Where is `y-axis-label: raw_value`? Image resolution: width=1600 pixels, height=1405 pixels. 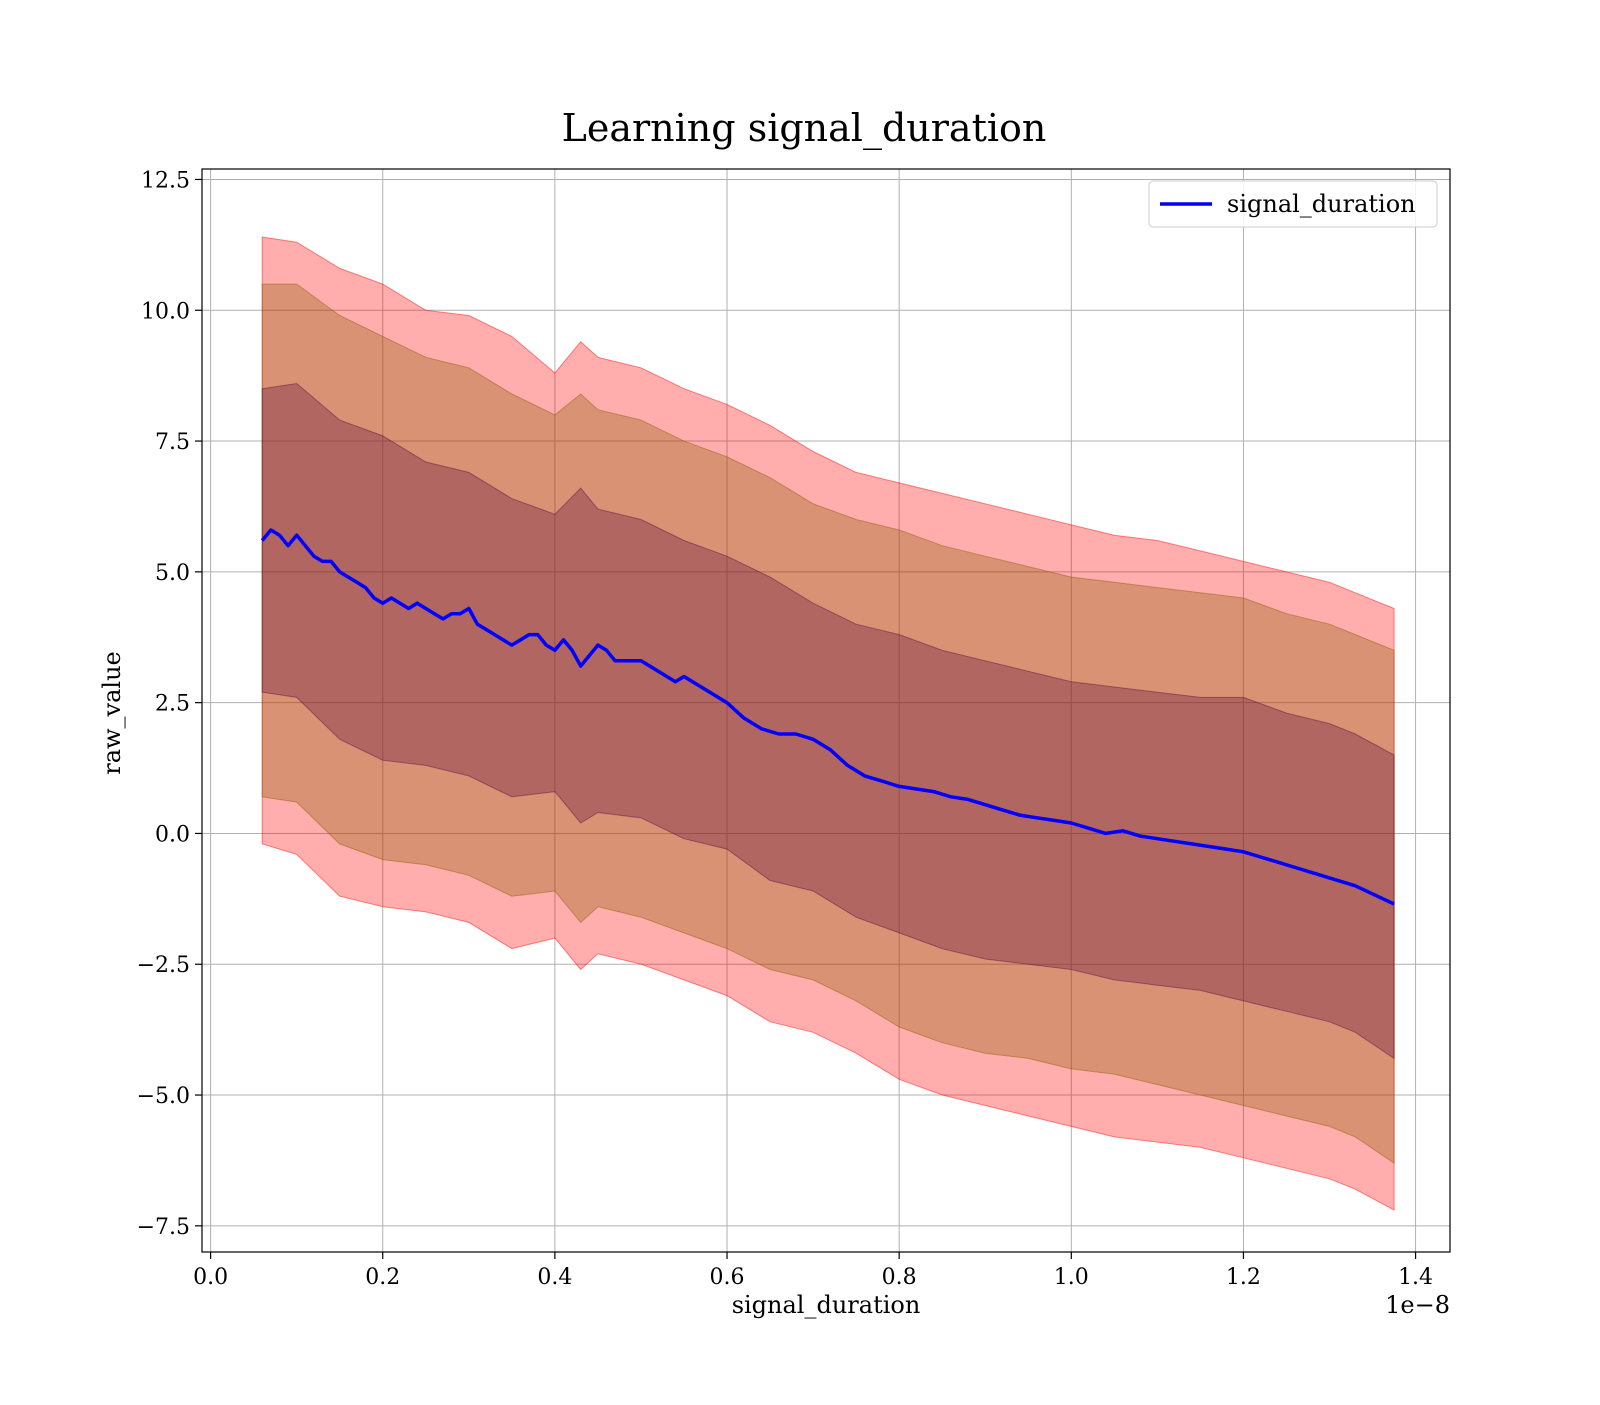
y-axis-label: raw_value is located at coordinates (112, 713).